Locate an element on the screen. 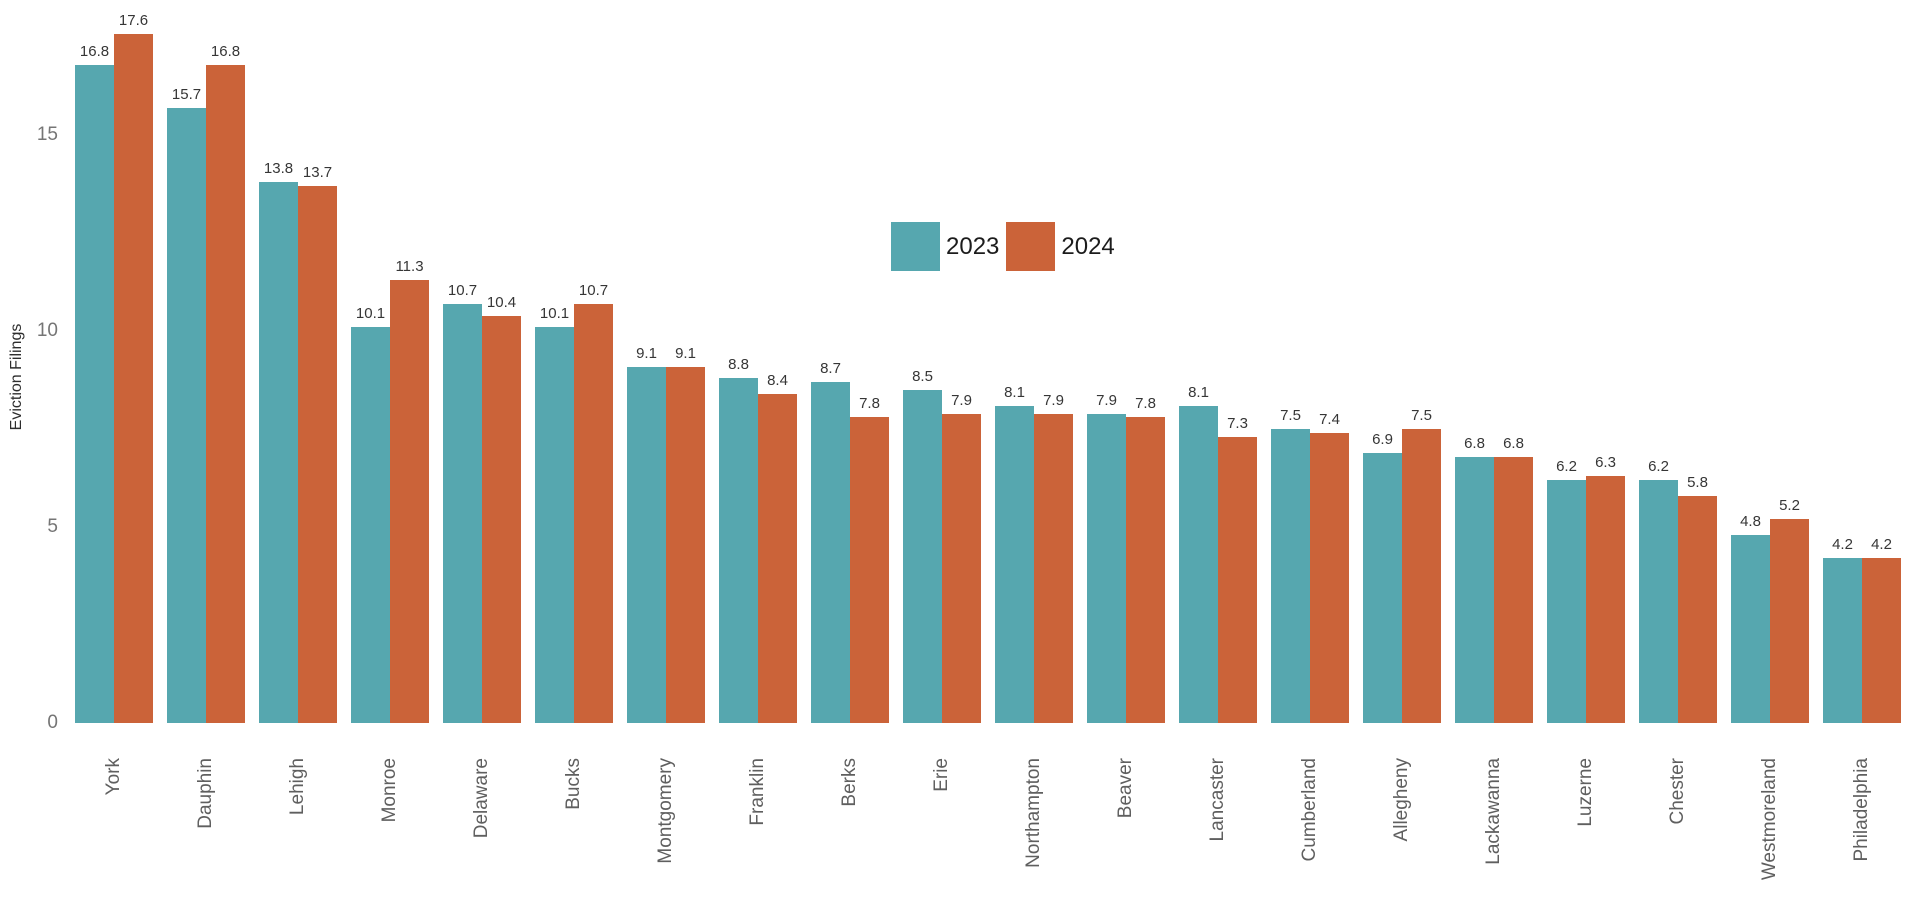 This screenshot has height=916, width=1920. bar-2023-lehigh is located at coordinates (278, 452).